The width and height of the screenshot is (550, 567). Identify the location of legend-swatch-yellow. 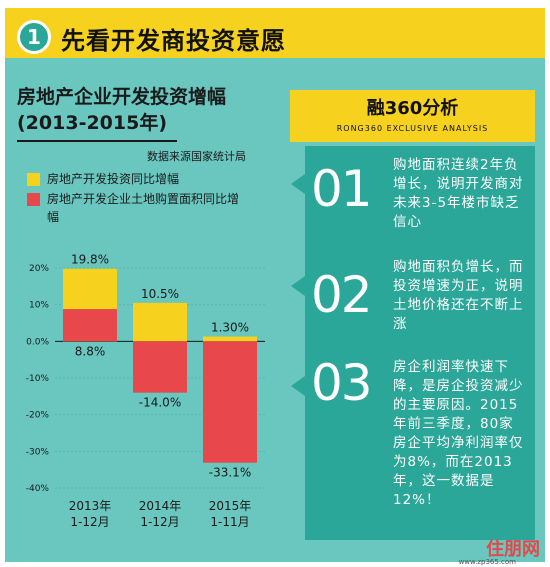
(33, 179).